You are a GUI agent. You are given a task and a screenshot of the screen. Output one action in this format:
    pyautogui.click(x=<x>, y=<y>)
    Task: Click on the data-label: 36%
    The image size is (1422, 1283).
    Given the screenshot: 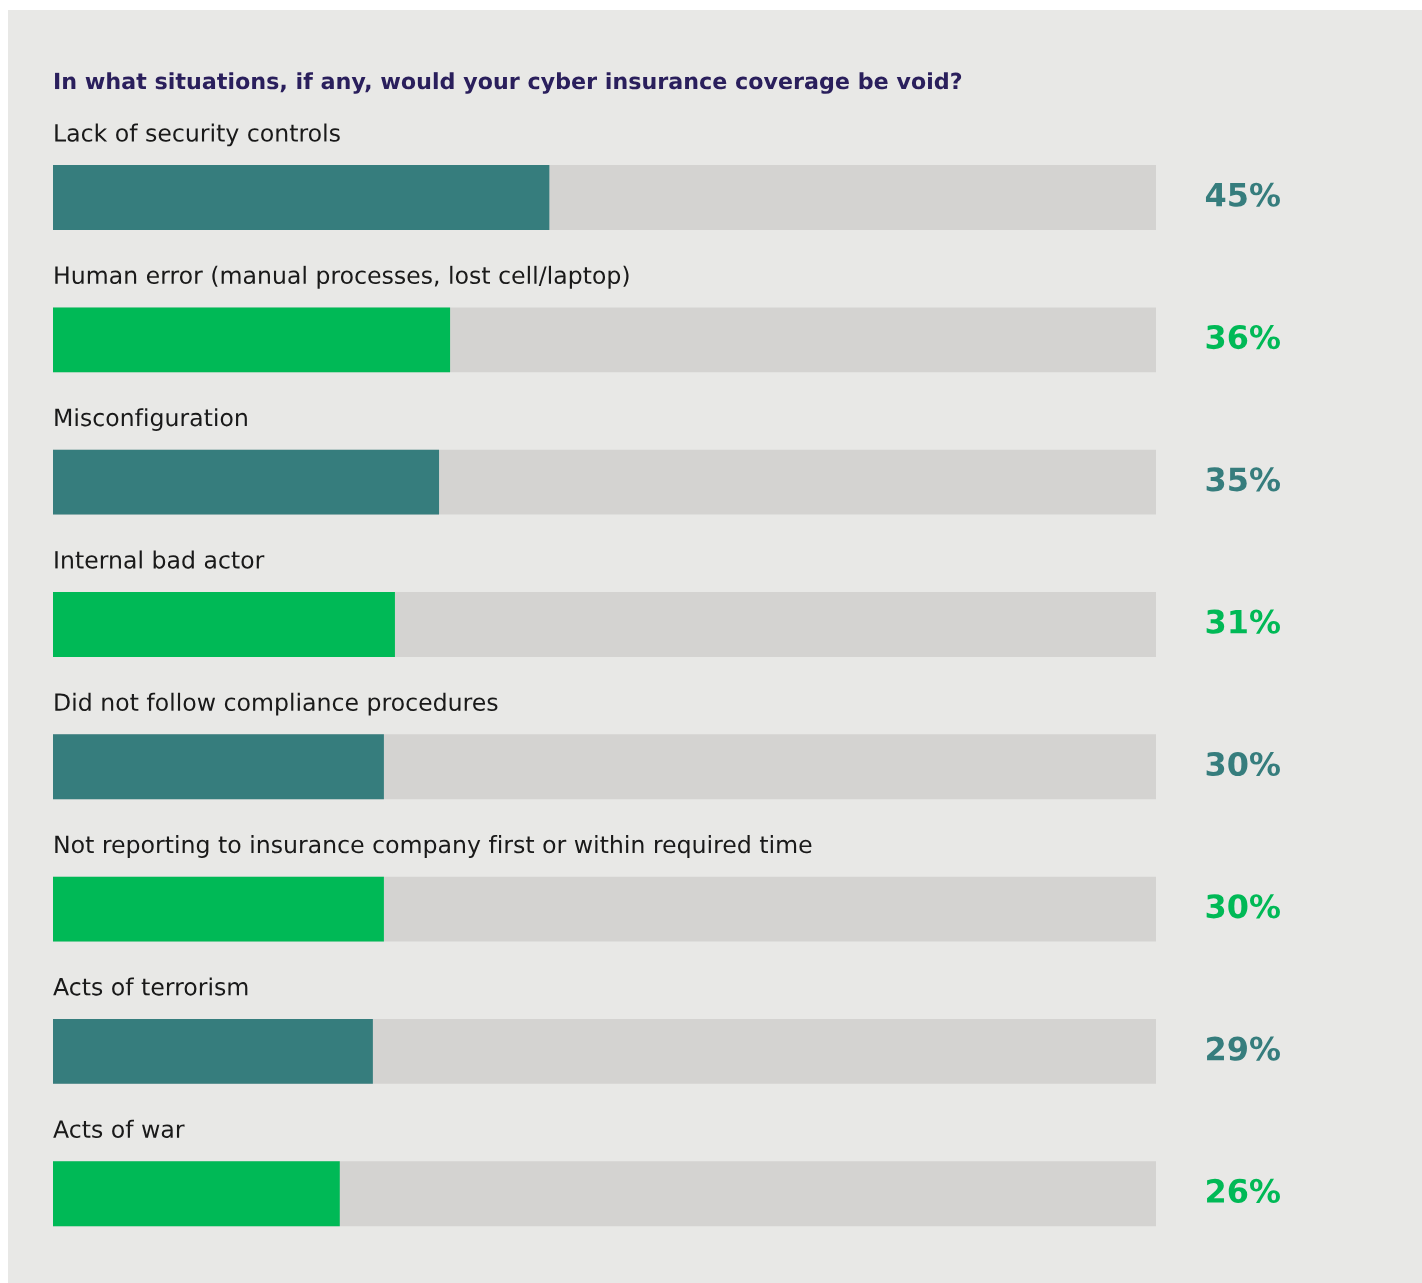 What is the action you would take?
    pyautogui.click(x=1243, y=337)
    